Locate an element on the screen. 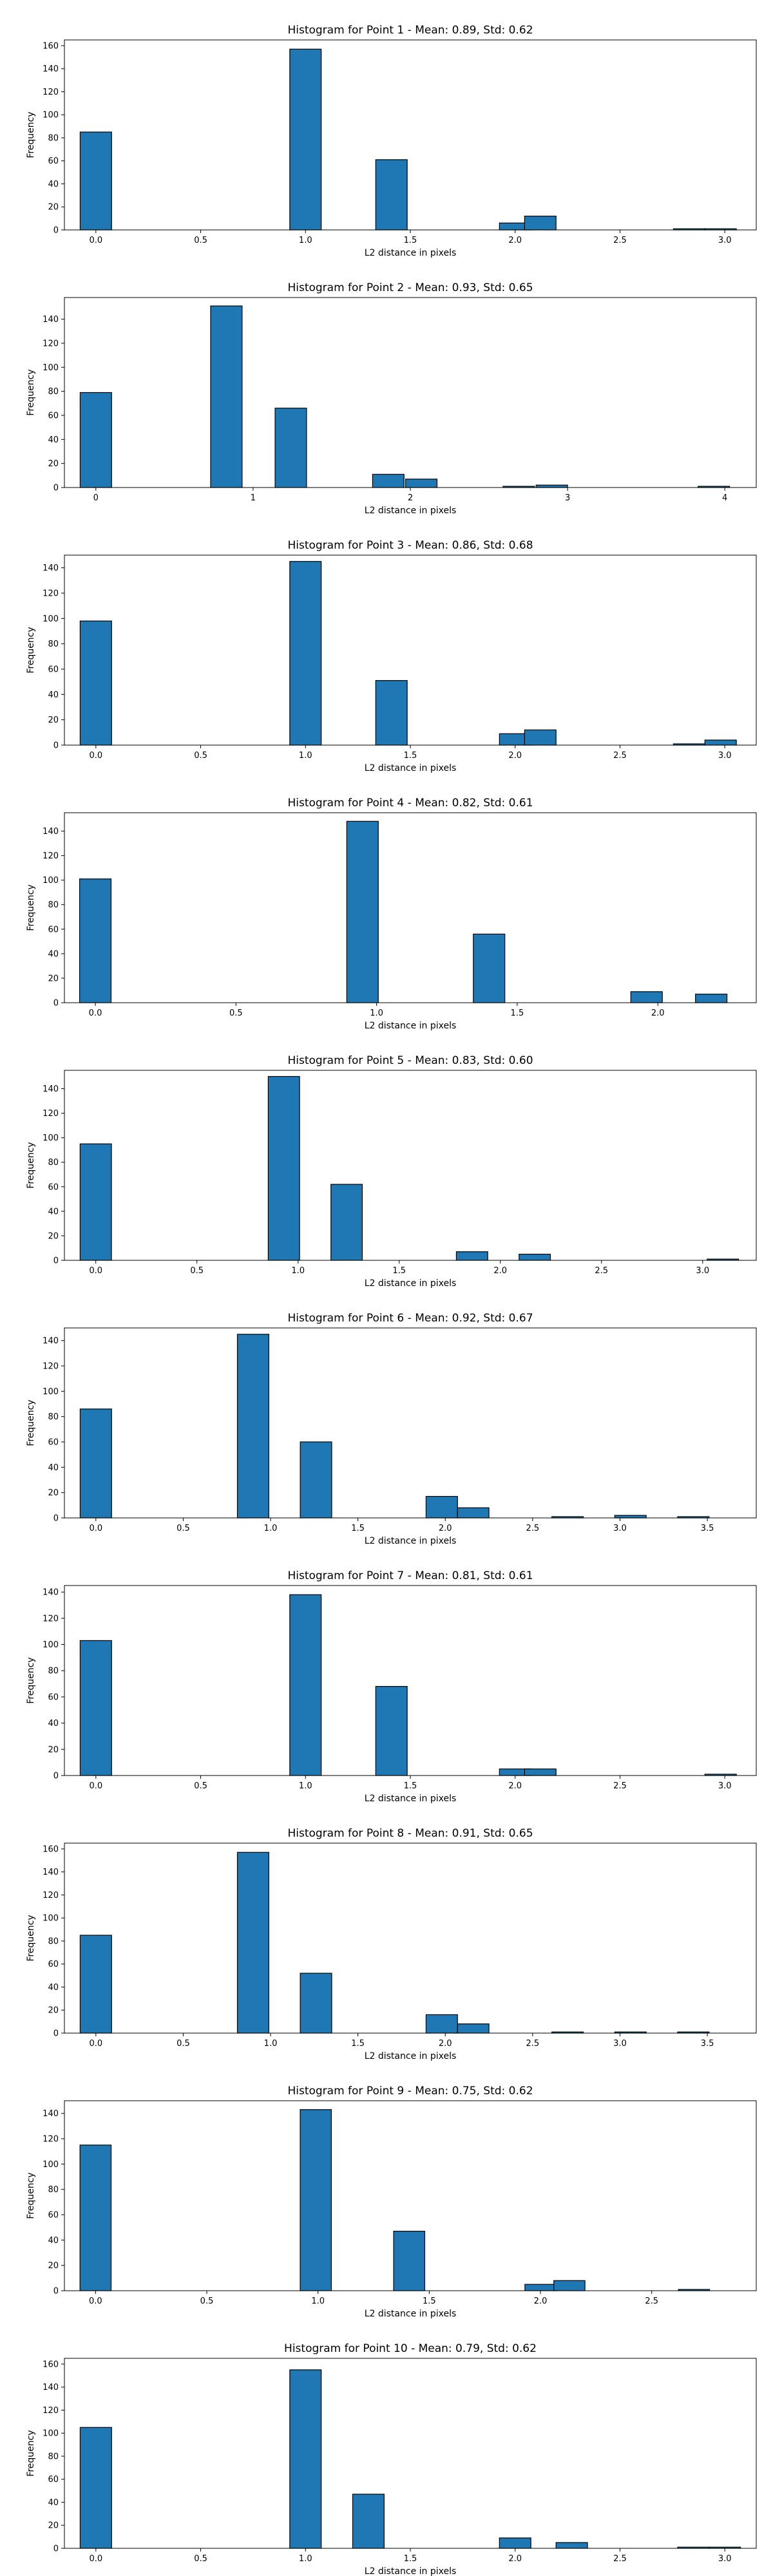 The height and width of the screenshot is (2576, 773). y-tick-label: 160 is located at coordinates (51, 46).